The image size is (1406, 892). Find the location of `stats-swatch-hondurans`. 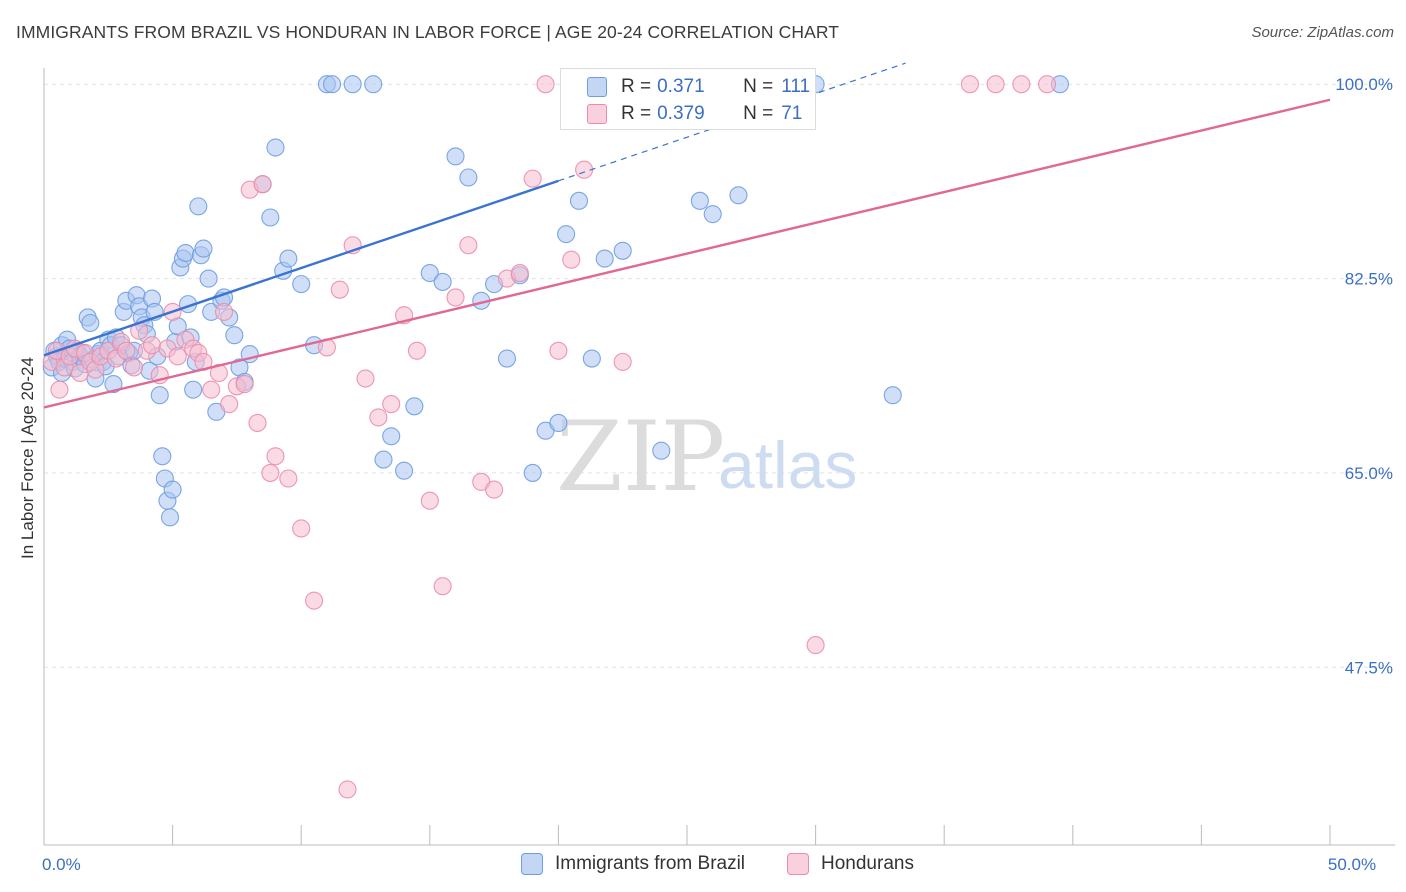

stats-swatch-hondurans is located at coordinates (597, 114).